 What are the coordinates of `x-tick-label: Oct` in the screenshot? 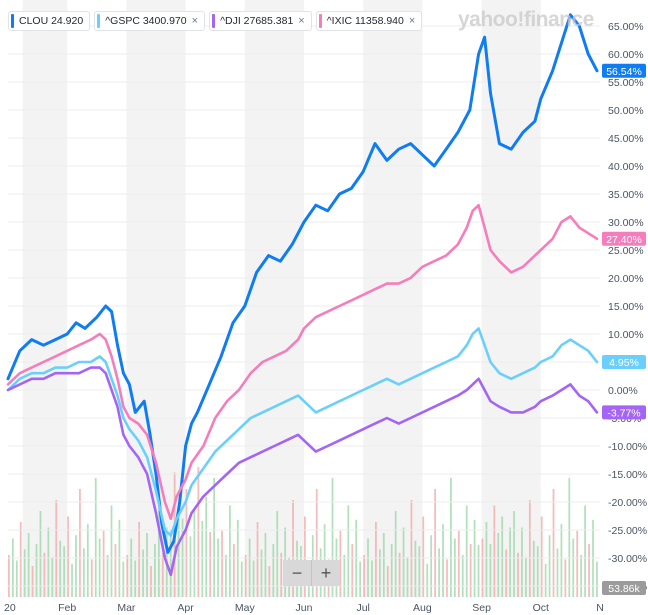 It's located at (541, 608).